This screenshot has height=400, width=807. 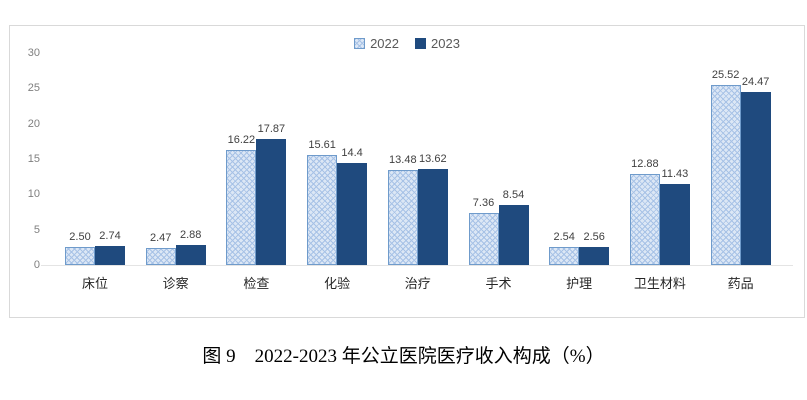 What do you see at coordinates (33, 88) in the screenshot?
I see `y-tick-label: 25` at bounding box center [33, 88].